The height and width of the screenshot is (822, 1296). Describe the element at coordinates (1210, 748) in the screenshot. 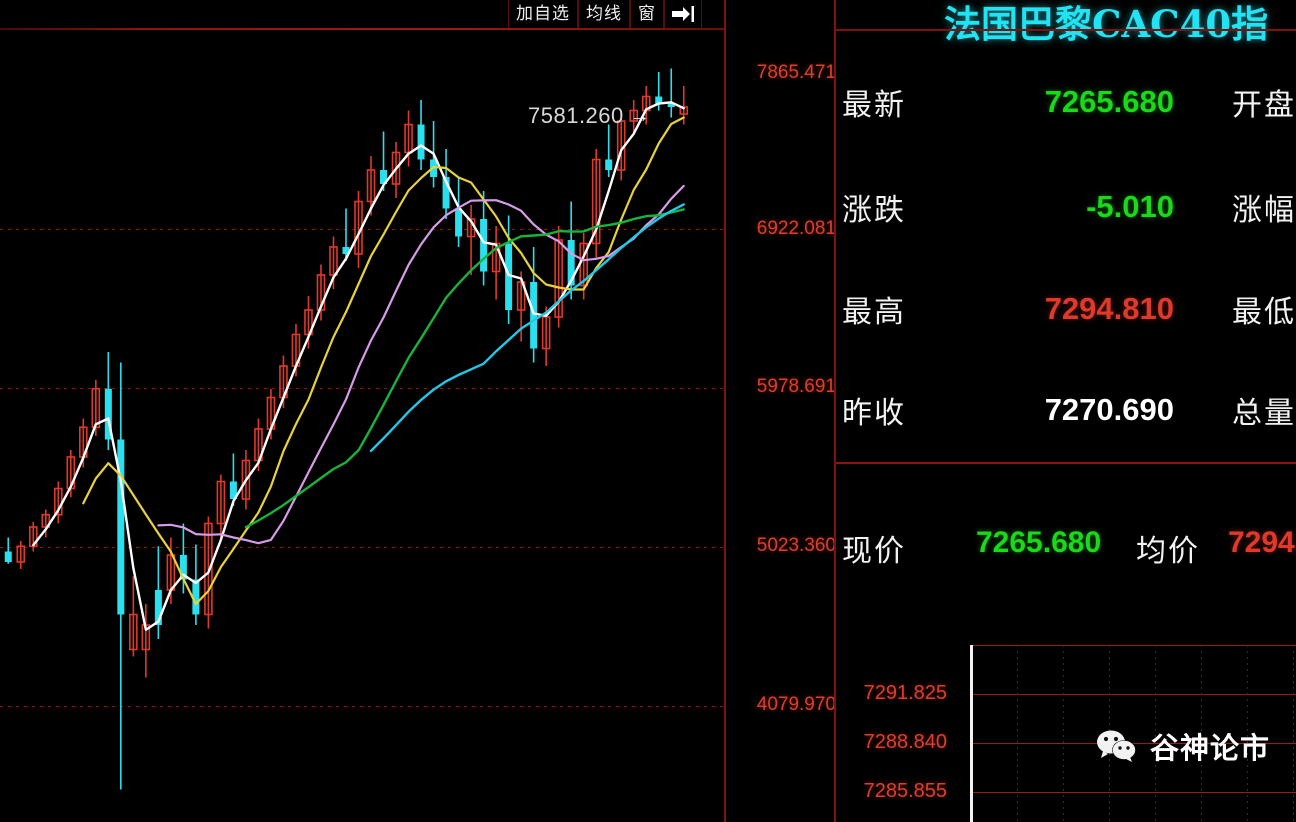

I see `watermark-text: 谷神论市` at that location.